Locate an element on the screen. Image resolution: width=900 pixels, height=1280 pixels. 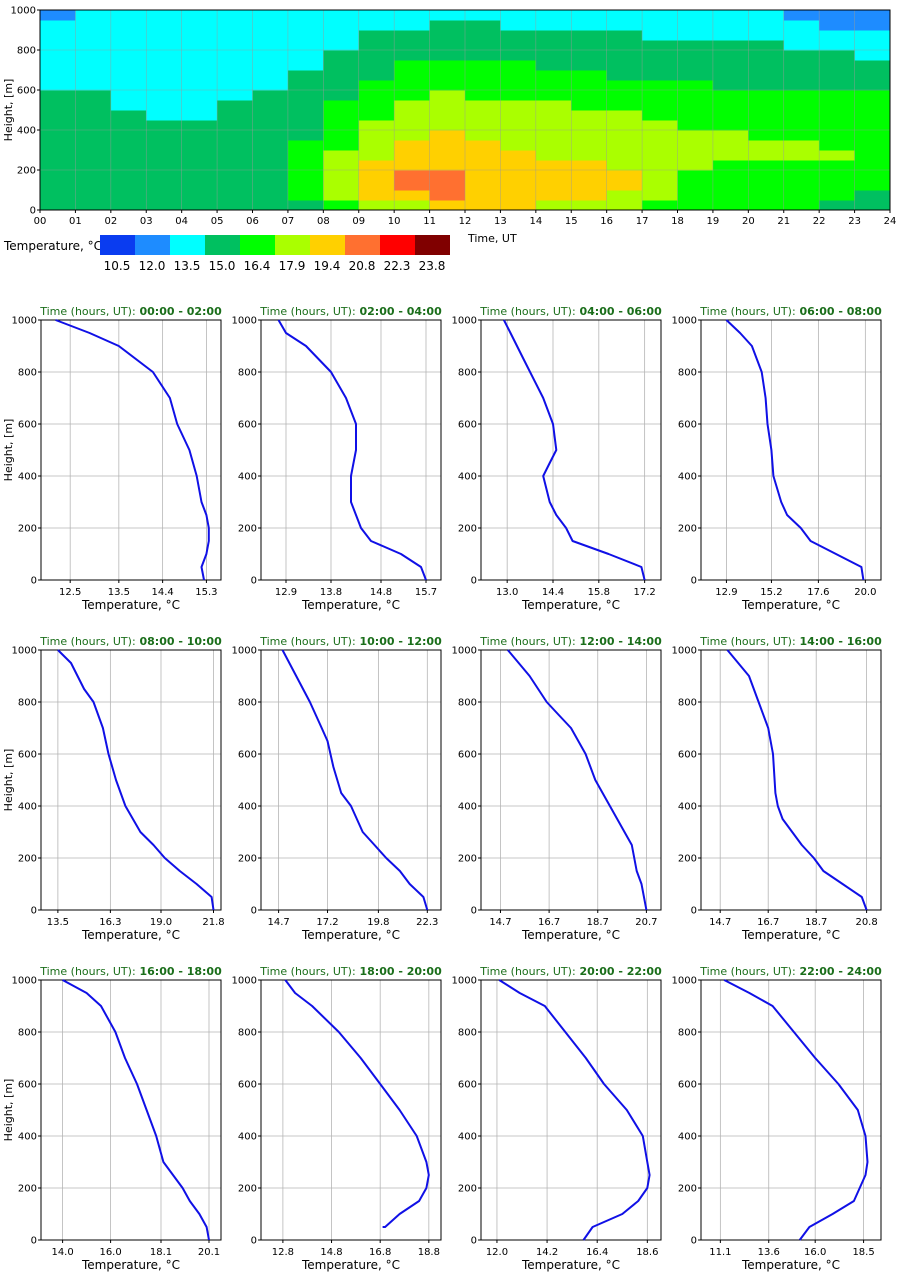
profile-y-tick-label: 1000 is located at coordinates (244, 651).